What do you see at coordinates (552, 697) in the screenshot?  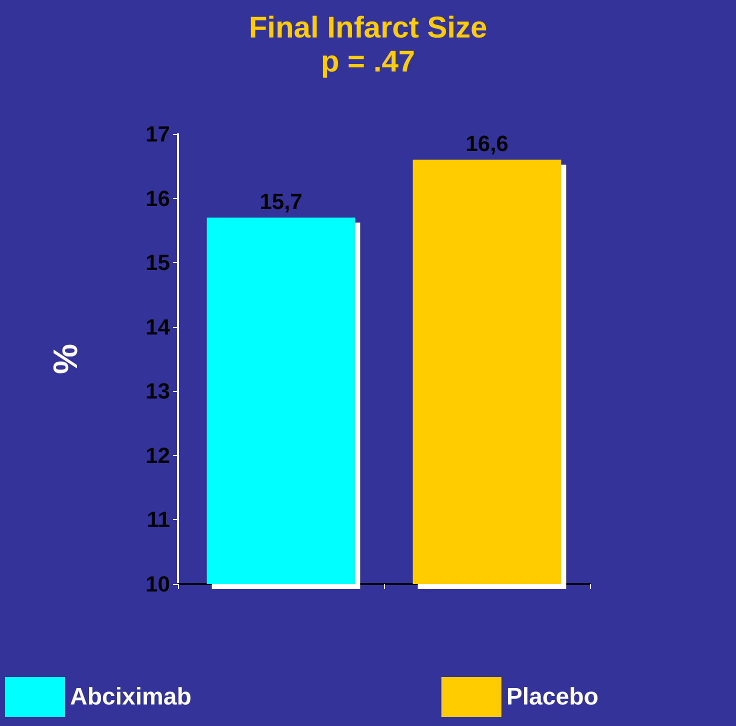 I see `legend-label: Placebo` at bounding box center [552, 697].